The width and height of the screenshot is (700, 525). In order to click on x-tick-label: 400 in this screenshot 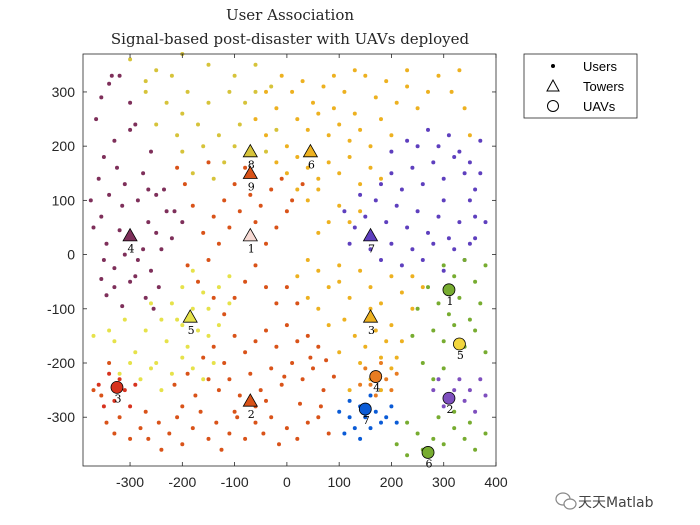, I will do `click(496, 482)`.